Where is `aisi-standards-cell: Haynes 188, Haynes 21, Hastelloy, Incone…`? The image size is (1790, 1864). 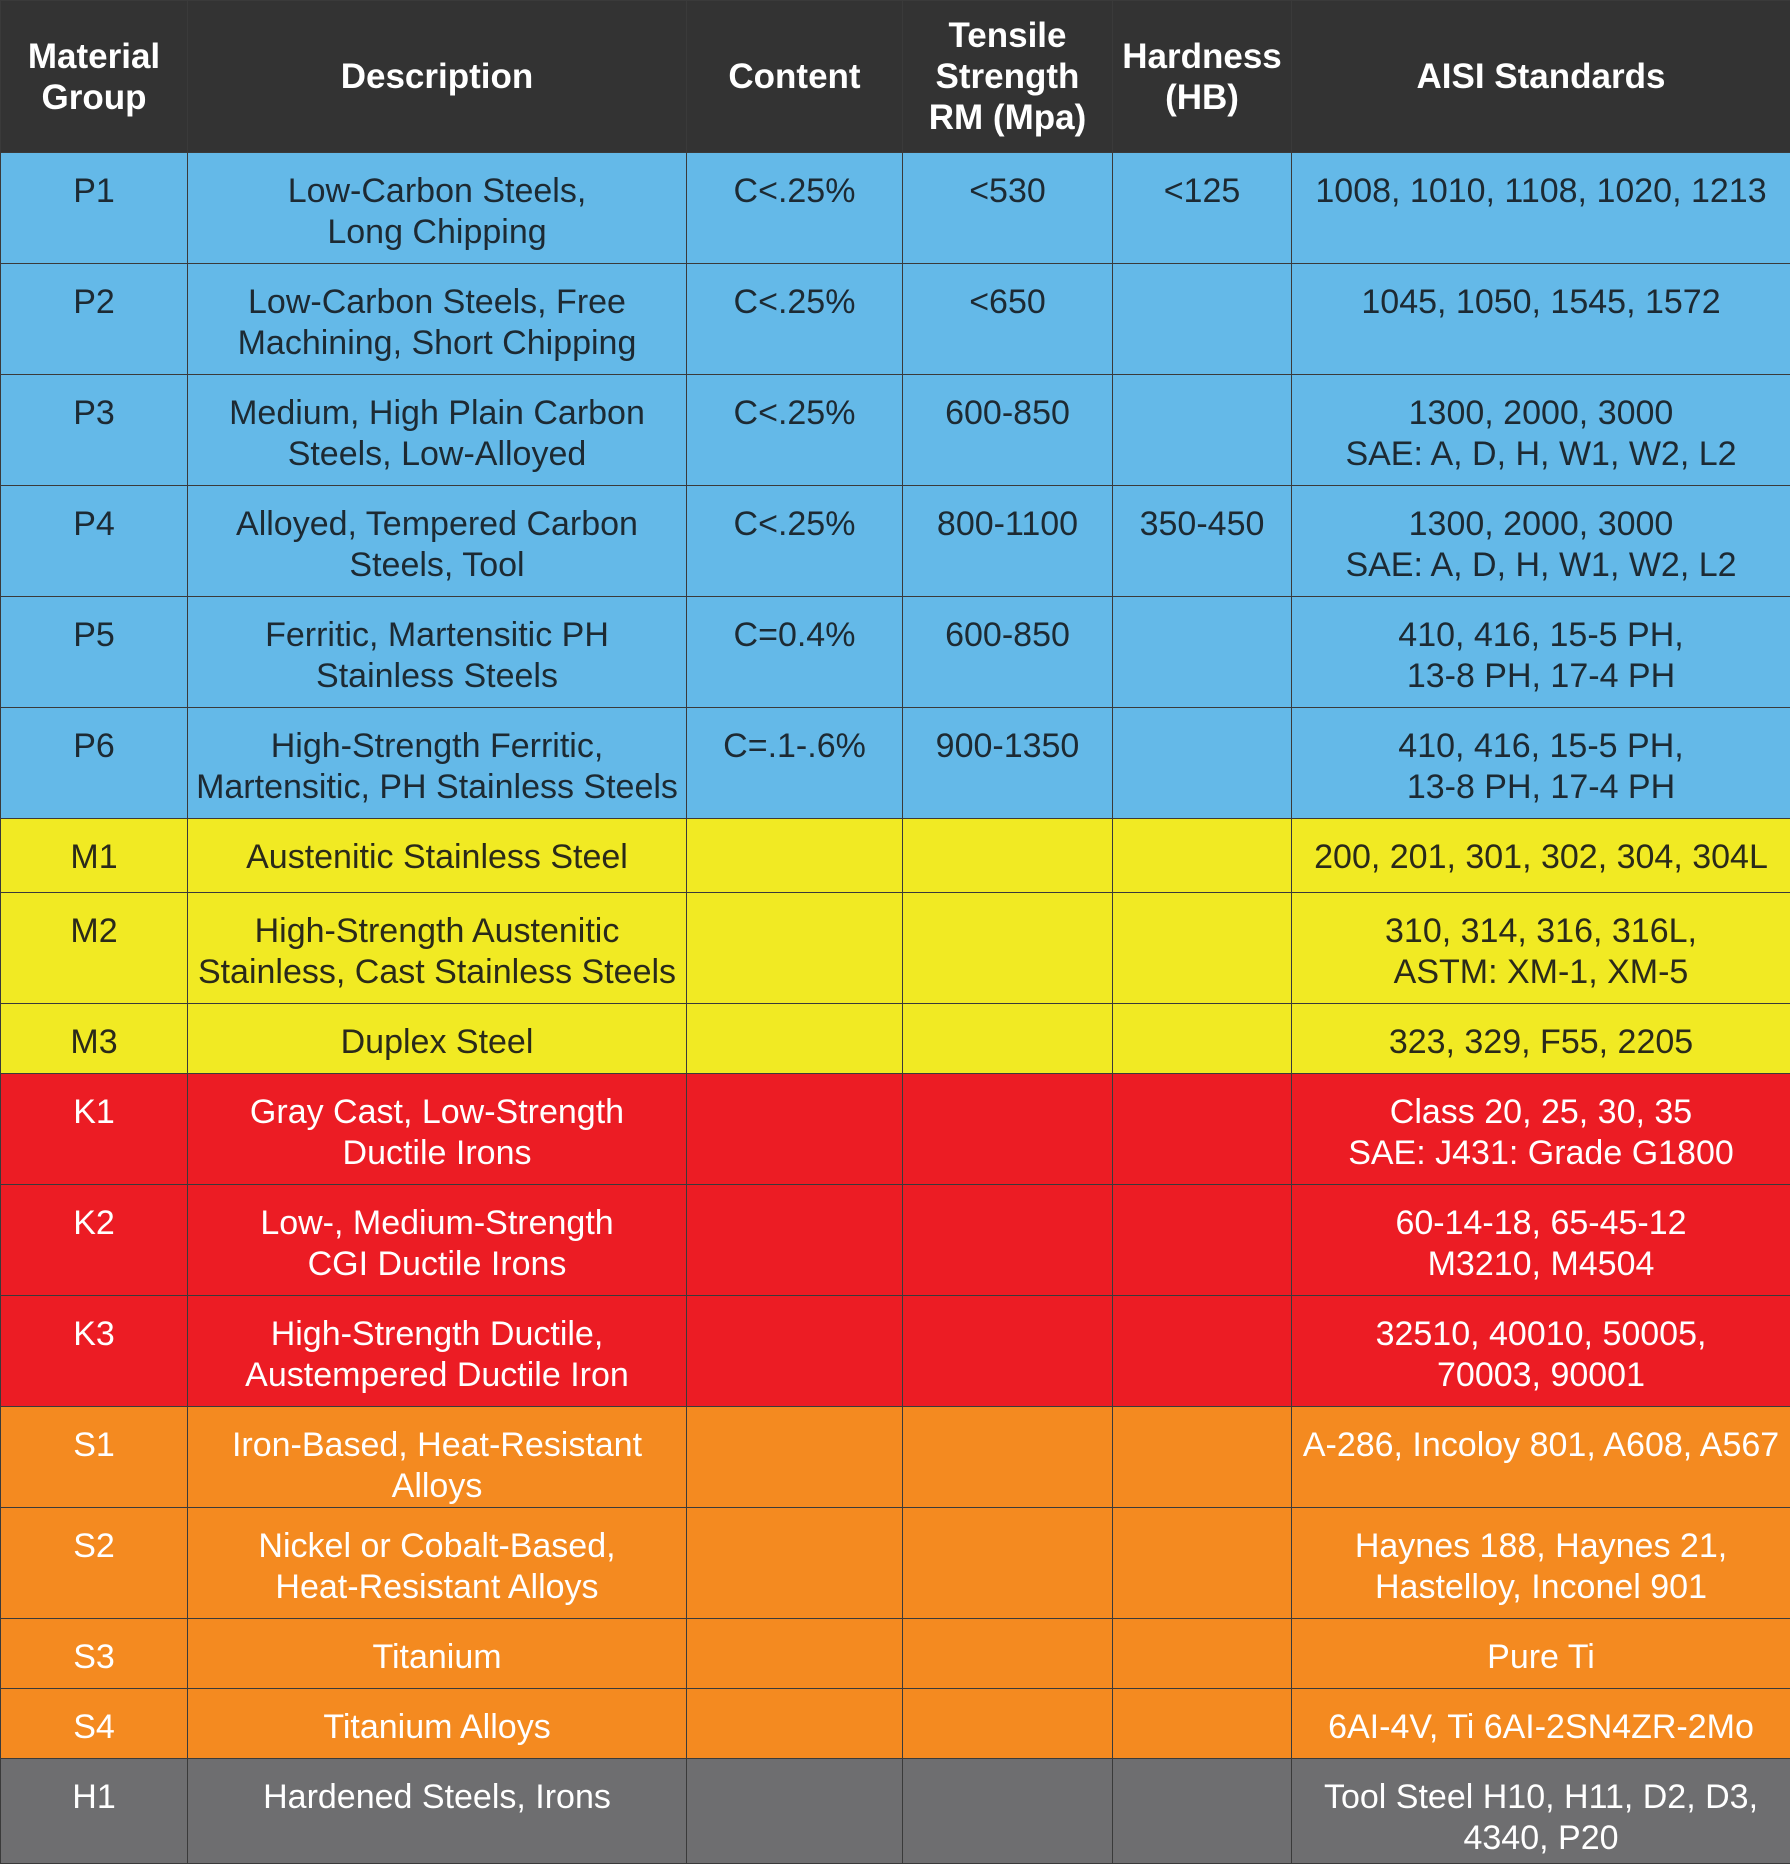 aisi-standards-cell: Haynes 188, Haynes 21, Hastelloy, Incone… is located at coordinates (1541, 1563).